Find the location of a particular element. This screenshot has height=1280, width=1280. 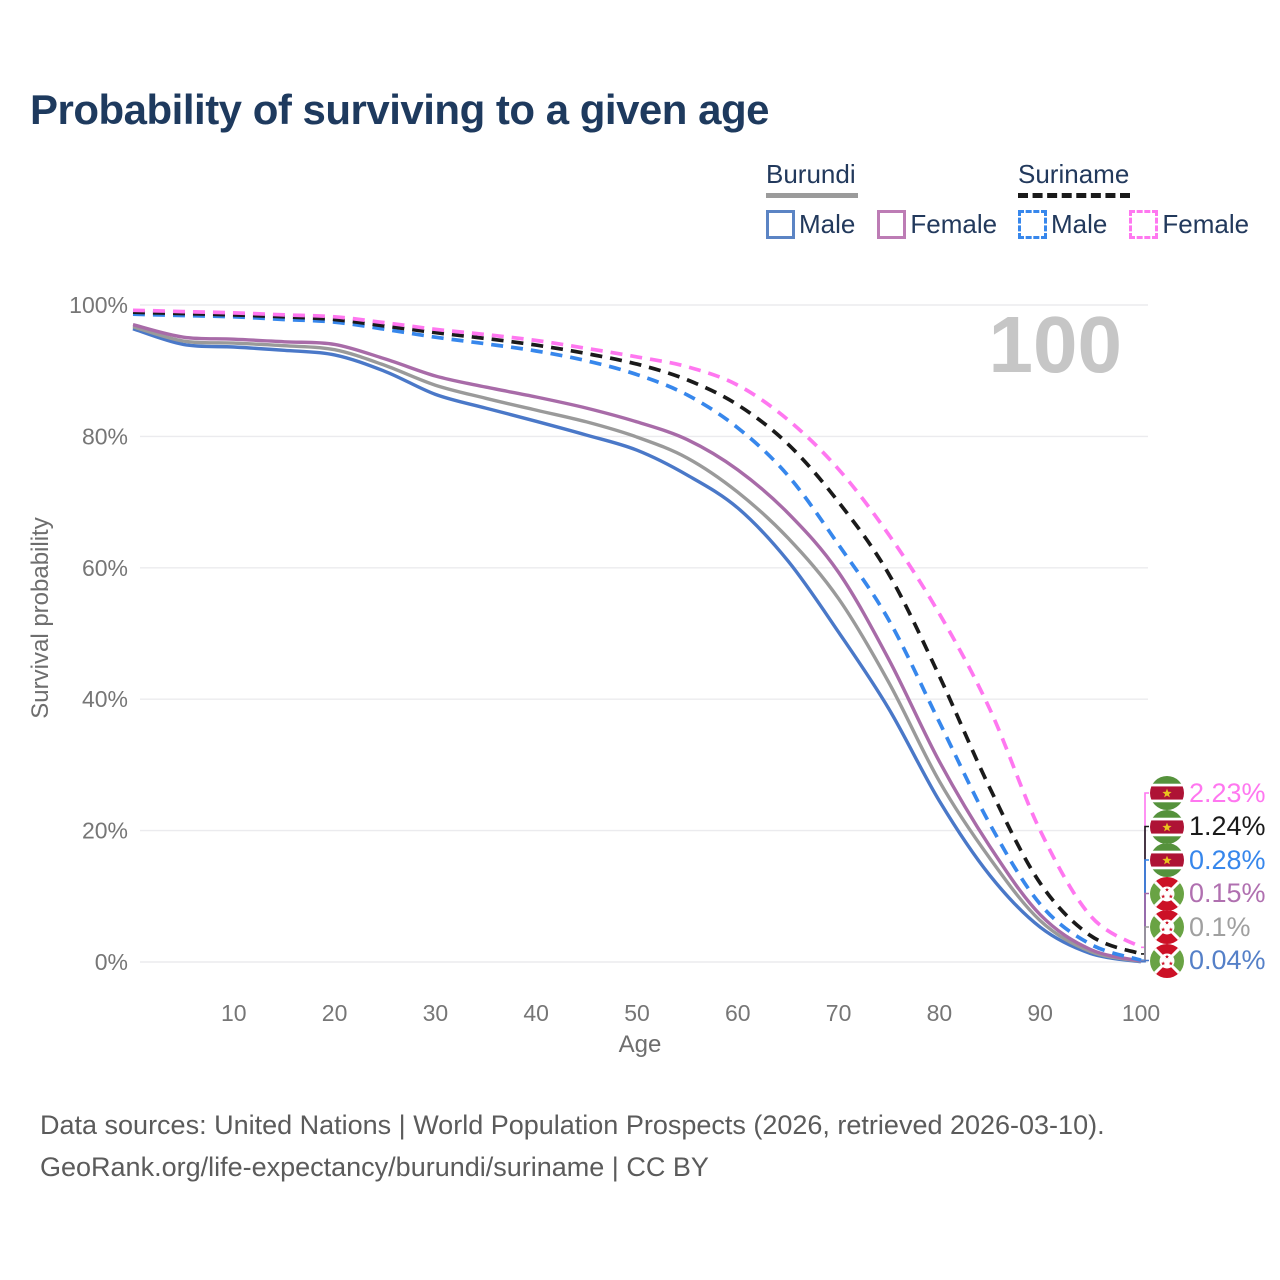

end-label-row-burundi-male: 0.04% is located at coordinates (1208, 960).